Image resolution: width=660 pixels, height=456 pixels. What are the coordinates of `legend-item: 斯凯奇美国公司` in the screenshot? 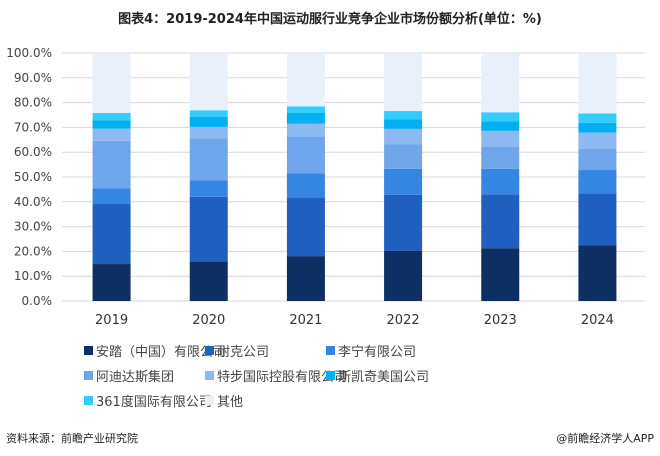 It's located at (377, 375).